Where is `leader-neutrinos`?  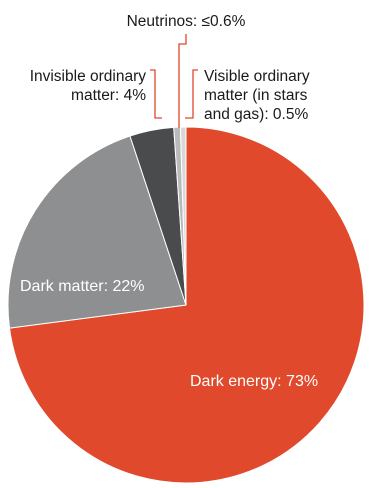
leader-neutrinos is located at coordinates (182, 81).